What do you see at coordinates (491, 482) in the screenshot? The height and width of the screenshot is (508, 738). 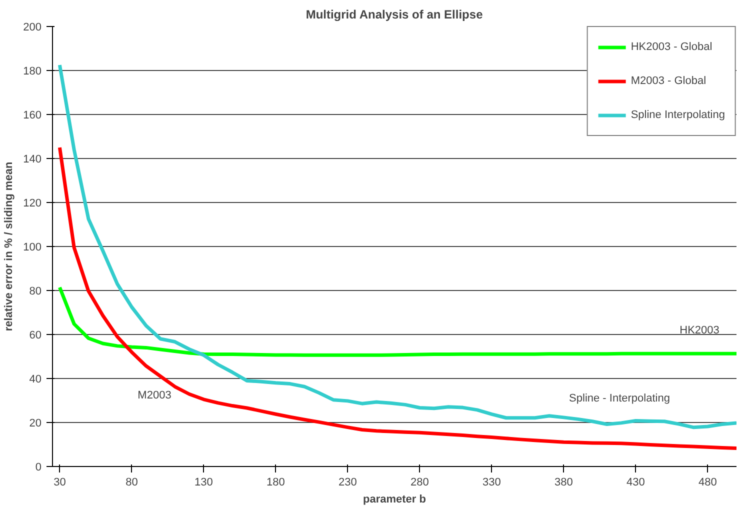 I see `x-tick-label: 330` at bounding box center [491, 482].